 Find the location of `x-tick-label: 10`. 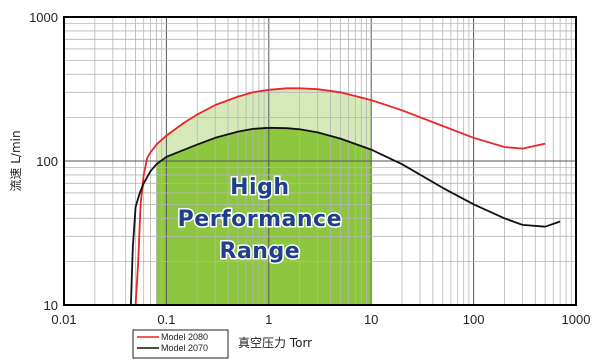

x-tick-label: 10 is located at coordinates (371, 319).